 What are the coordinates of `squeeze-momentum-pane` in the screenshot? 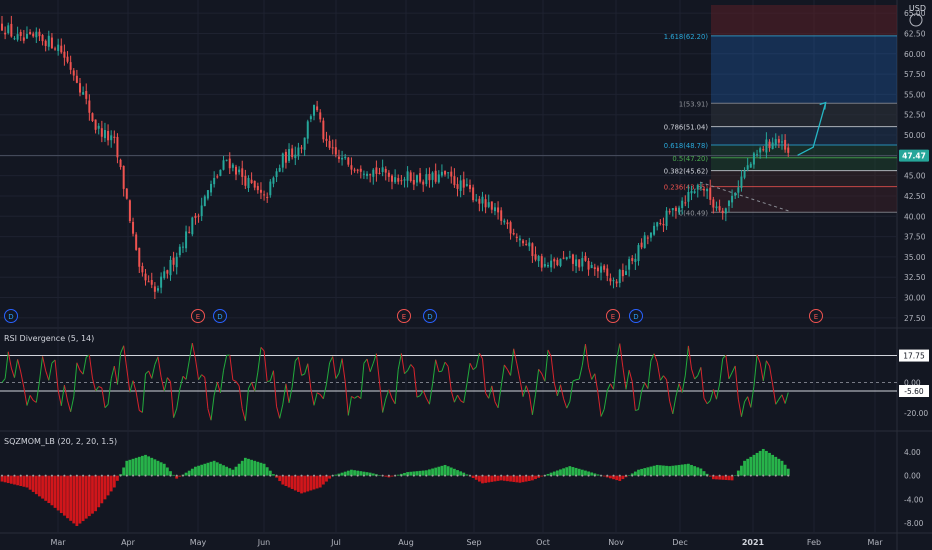 It's located at (395, 487).